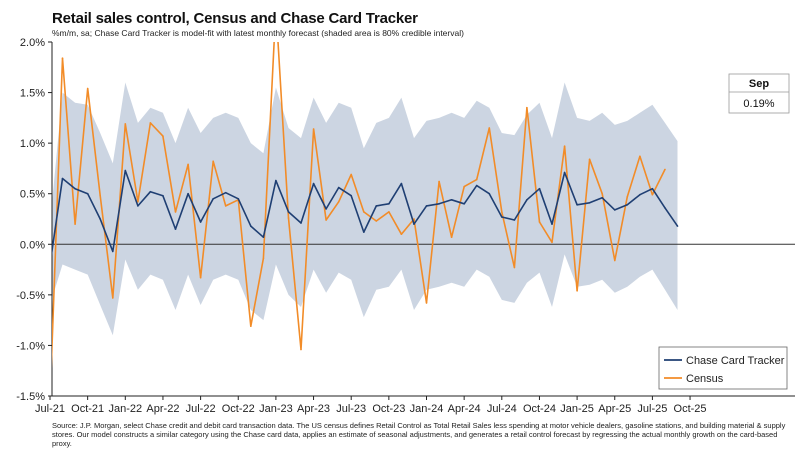  I want to click on x-tick-label: Apr-22, so click(162, 409).